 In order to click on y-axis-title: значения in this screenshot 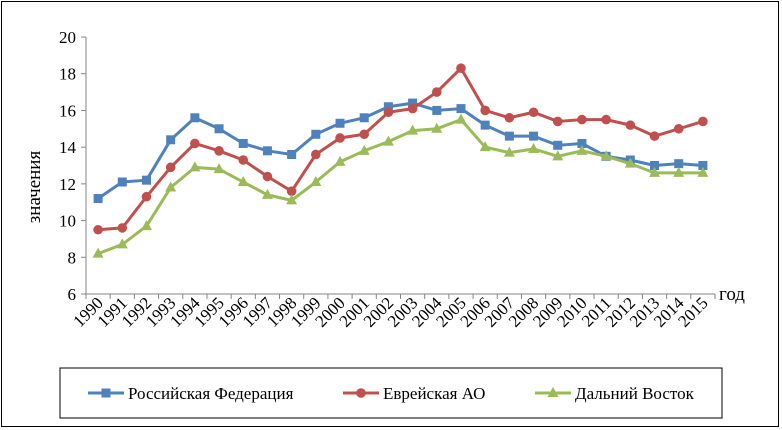, I will do `click(34, 187)`.